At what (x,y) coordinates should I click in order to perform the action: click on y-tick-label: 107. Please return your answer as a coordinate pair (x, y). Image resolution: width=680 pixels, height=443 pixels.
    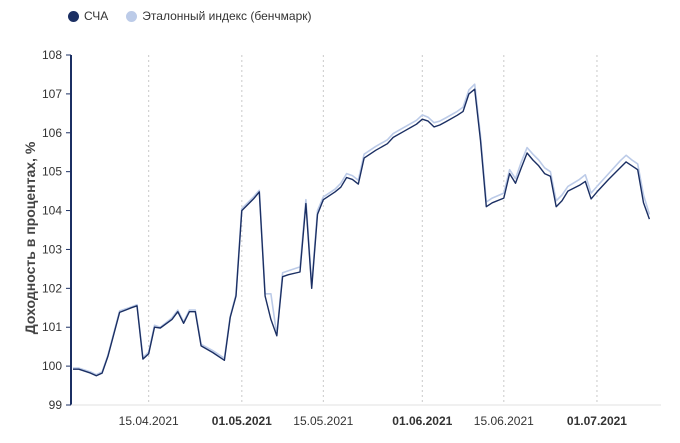
    Looking at the image, I should click on (52, 94).